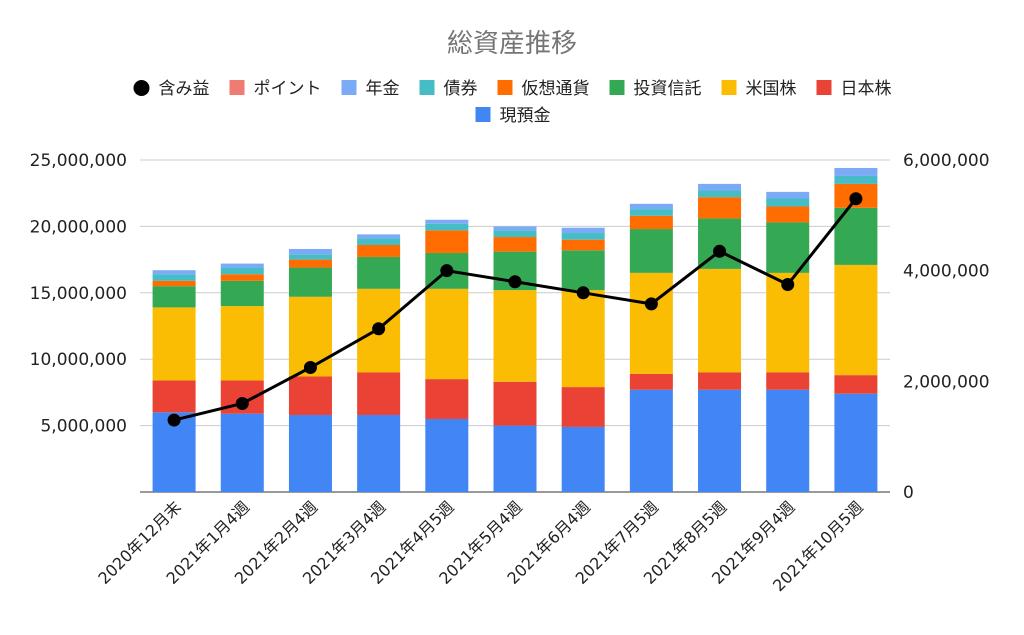 The image size is (1024, 635). Describe the element at coordinates (556, 89) in the screenshot. I see `legend-label: 仮想通貨` at that location.